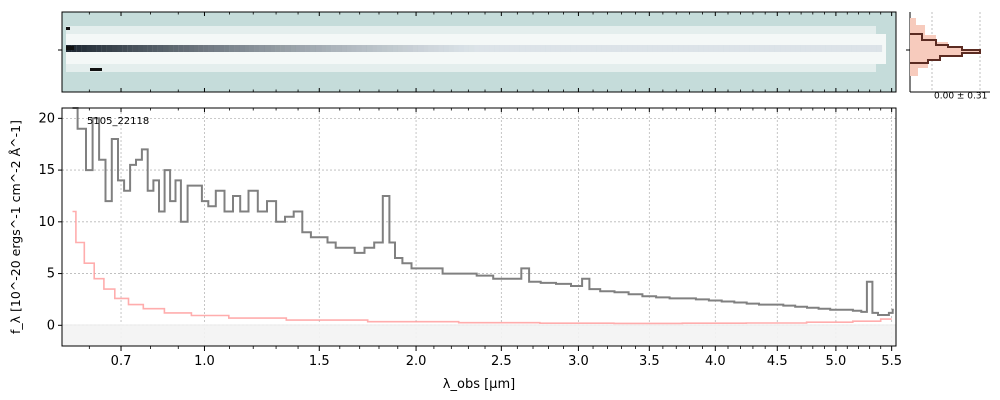  I want to click on x-tick-label: 0.7, so click(121, 361).